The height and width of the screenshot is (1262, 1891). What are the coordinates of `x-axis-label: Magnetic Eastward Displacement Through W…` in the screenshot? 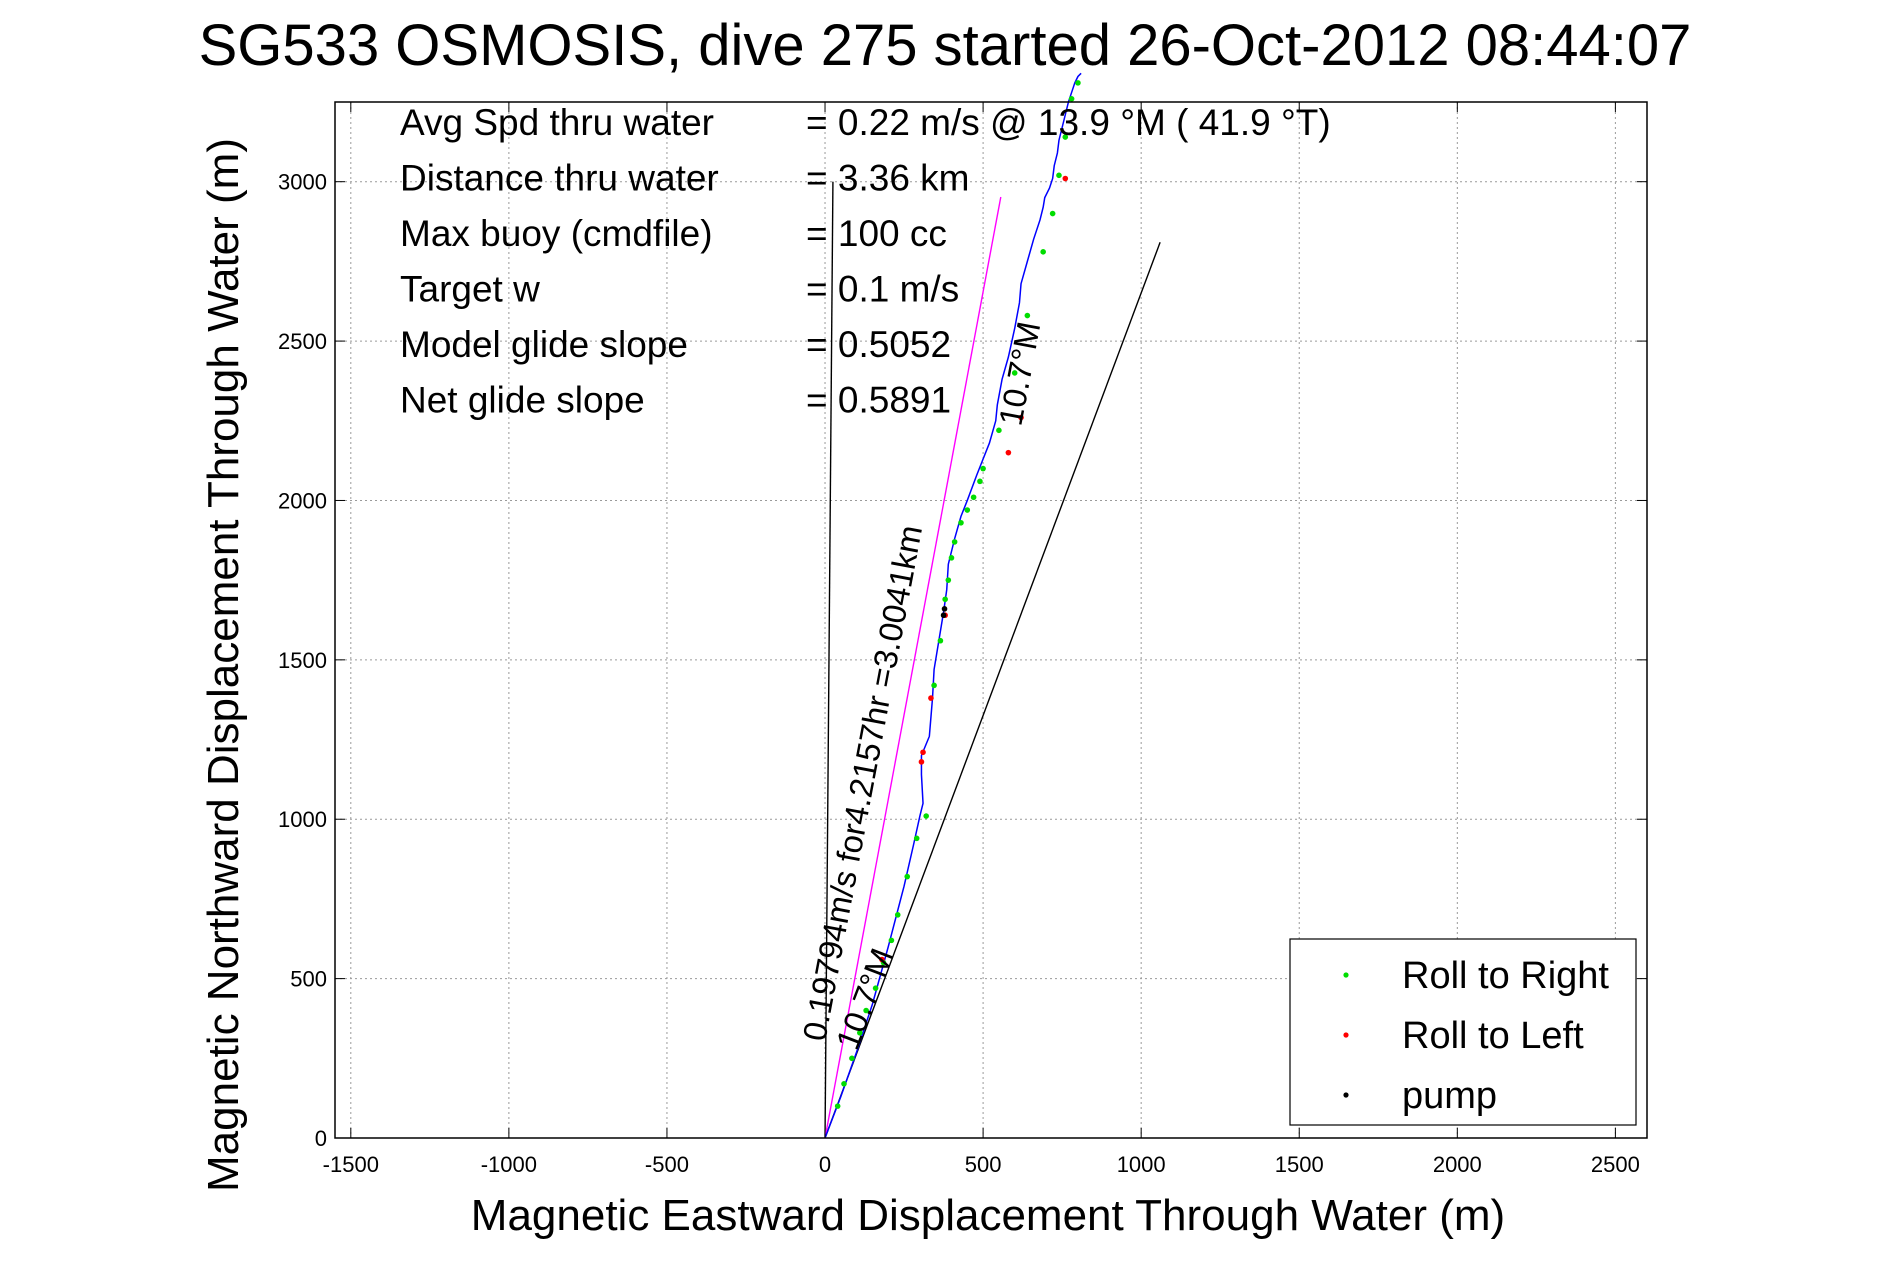 It's located at (988, 1215).